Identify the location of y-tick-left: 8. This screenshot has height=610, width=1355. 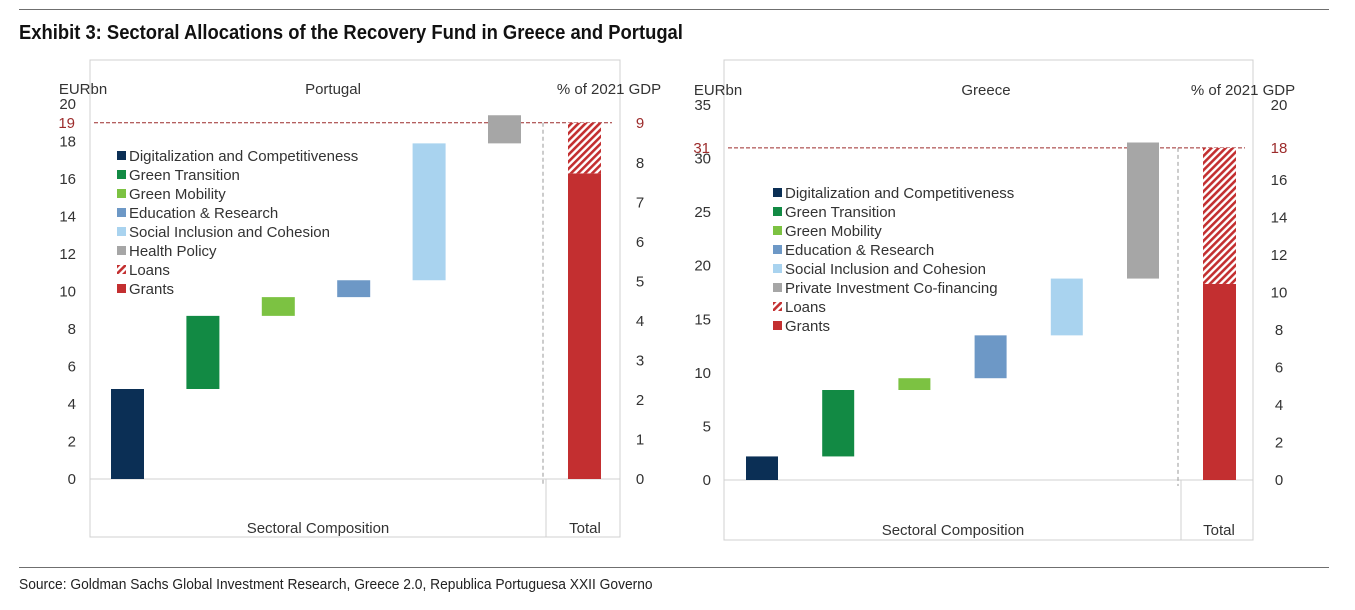
(72, 329).